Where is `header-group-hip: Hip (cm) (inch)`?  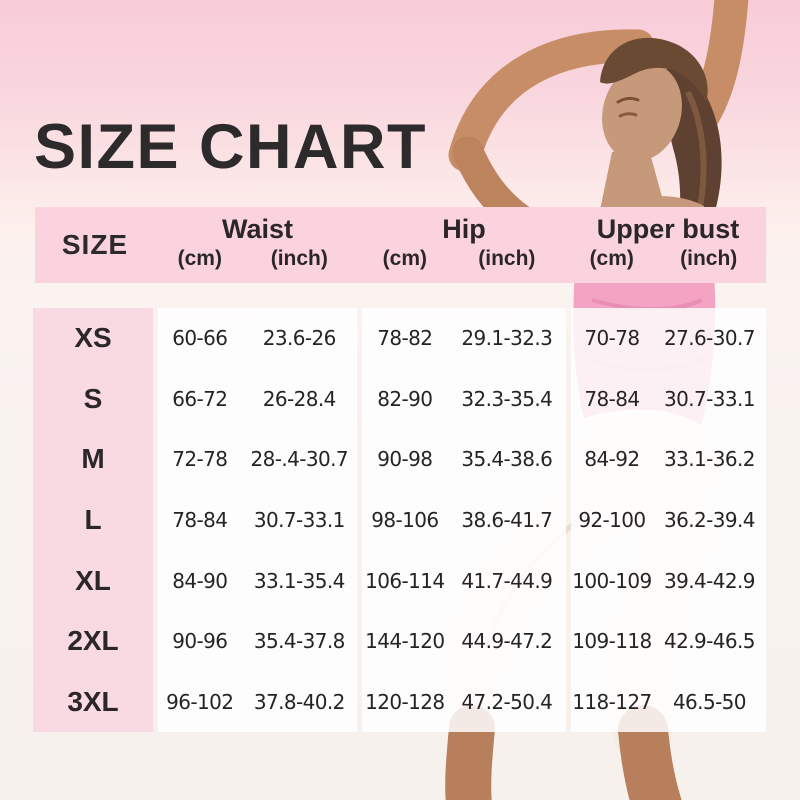
header-group-hip: Hip (cm) (inch) is located at coordinates (464, 245).